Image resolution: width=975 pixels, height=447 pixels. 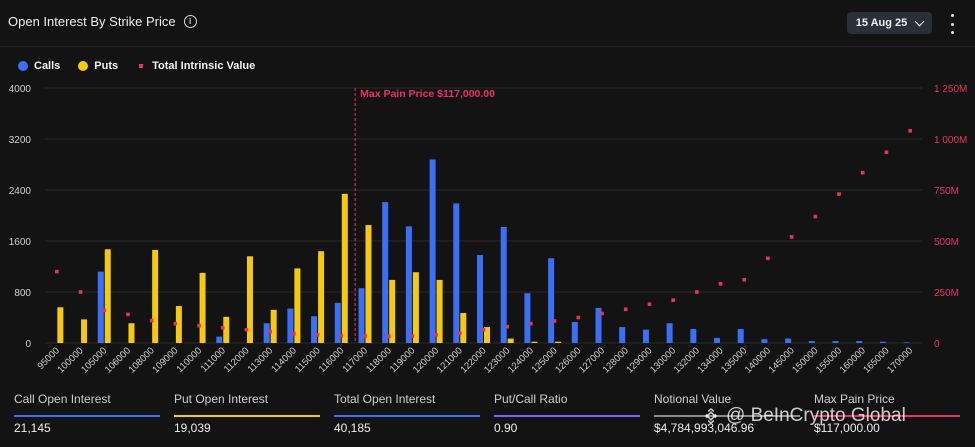 I want to click on x-axis-tick-label: 113000, so click(x=261, y=360).